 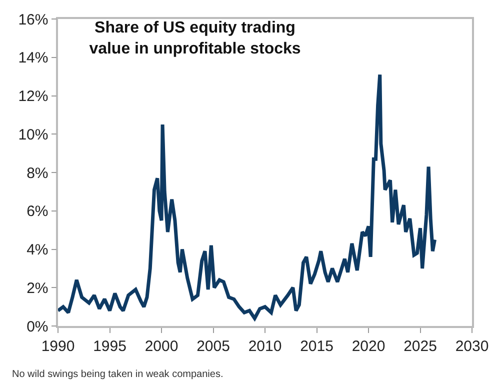 I want to click on x-tick-label: 2015, so click(x=317, y=346).